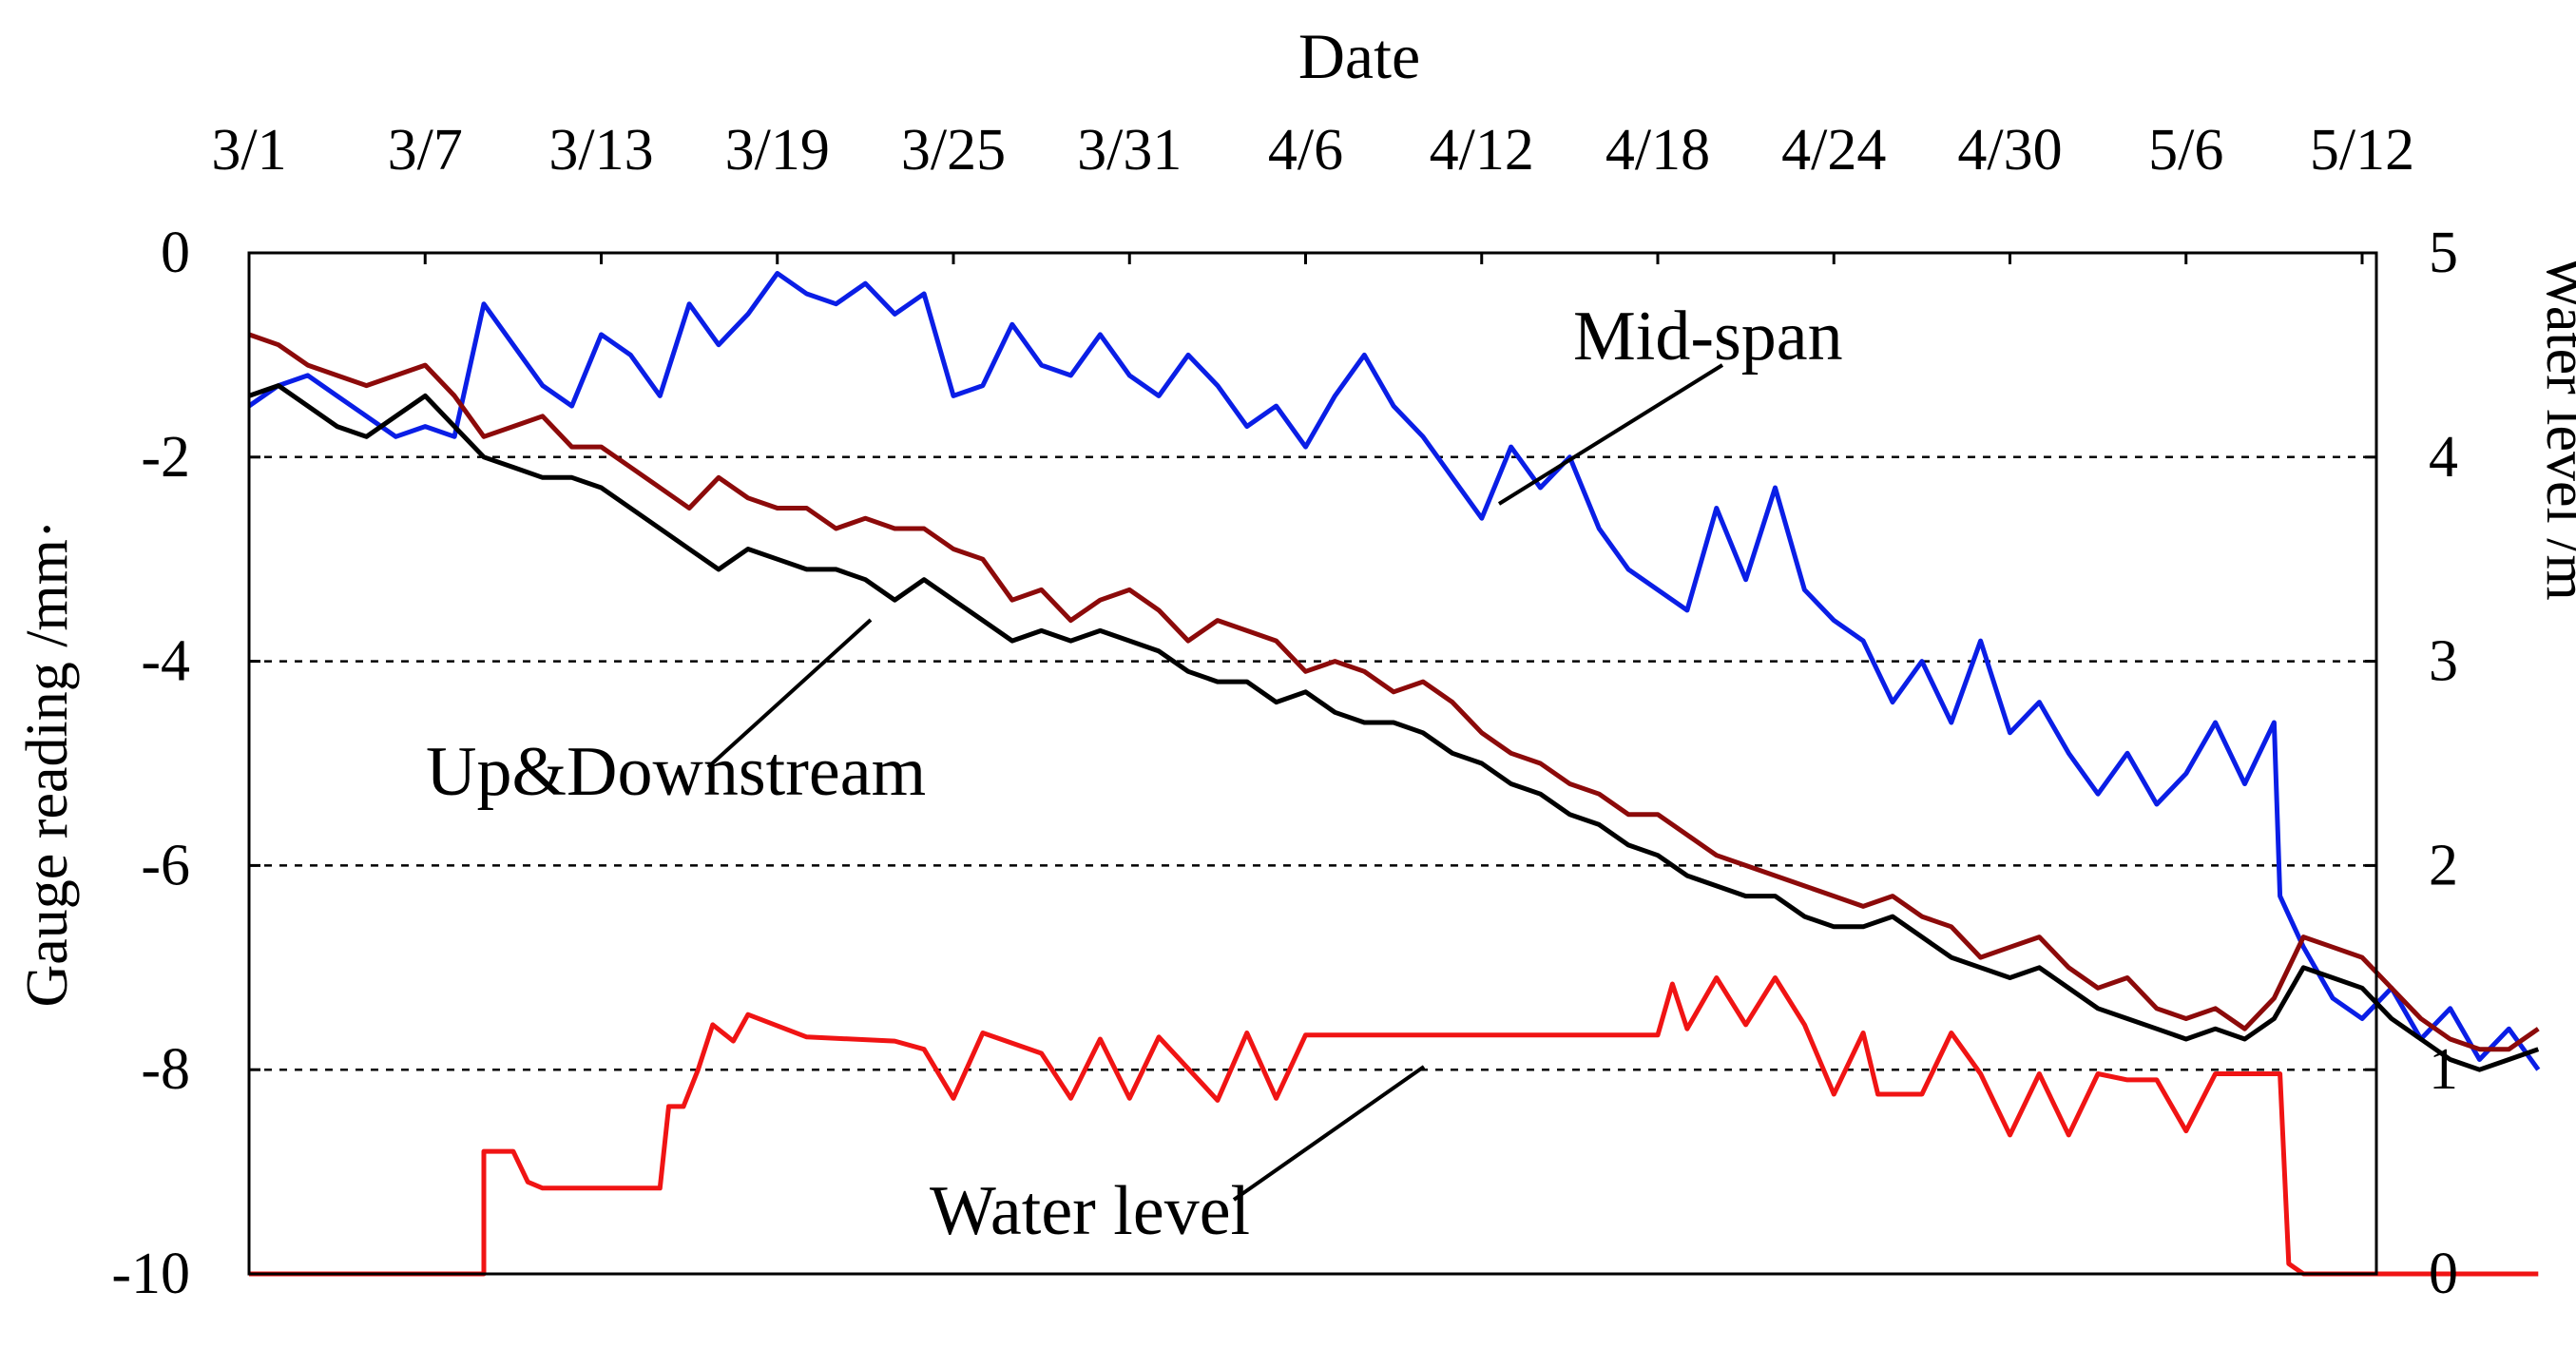 The image size is (2576, 1349). What do you see at coordinates (1359, 56) in the screenshot?
I see `x-axis-title: Date` at bounding box center [1359, 56].